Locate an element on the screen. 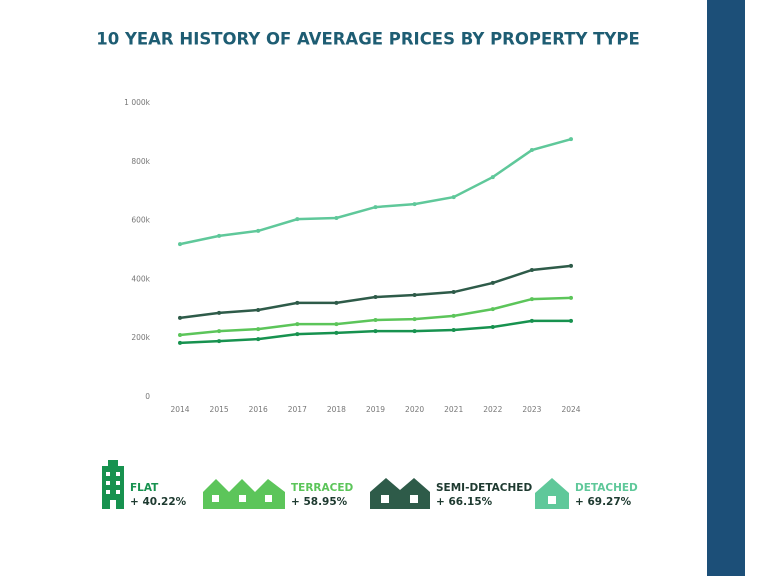 The height and width of the screenshot is (580, 768). detached-icon is located at coordinates (552, 493).